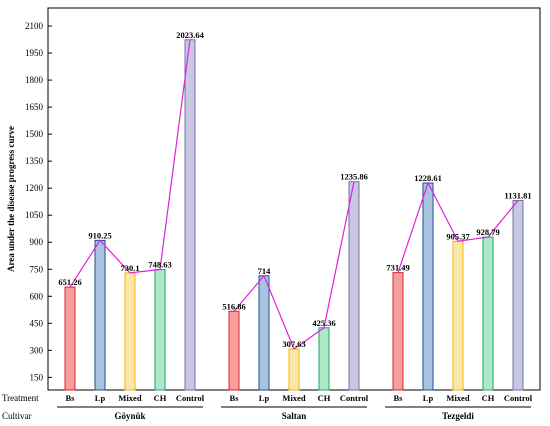  I want to click on bar-tezgeldi-mixed, so click(458, 315).